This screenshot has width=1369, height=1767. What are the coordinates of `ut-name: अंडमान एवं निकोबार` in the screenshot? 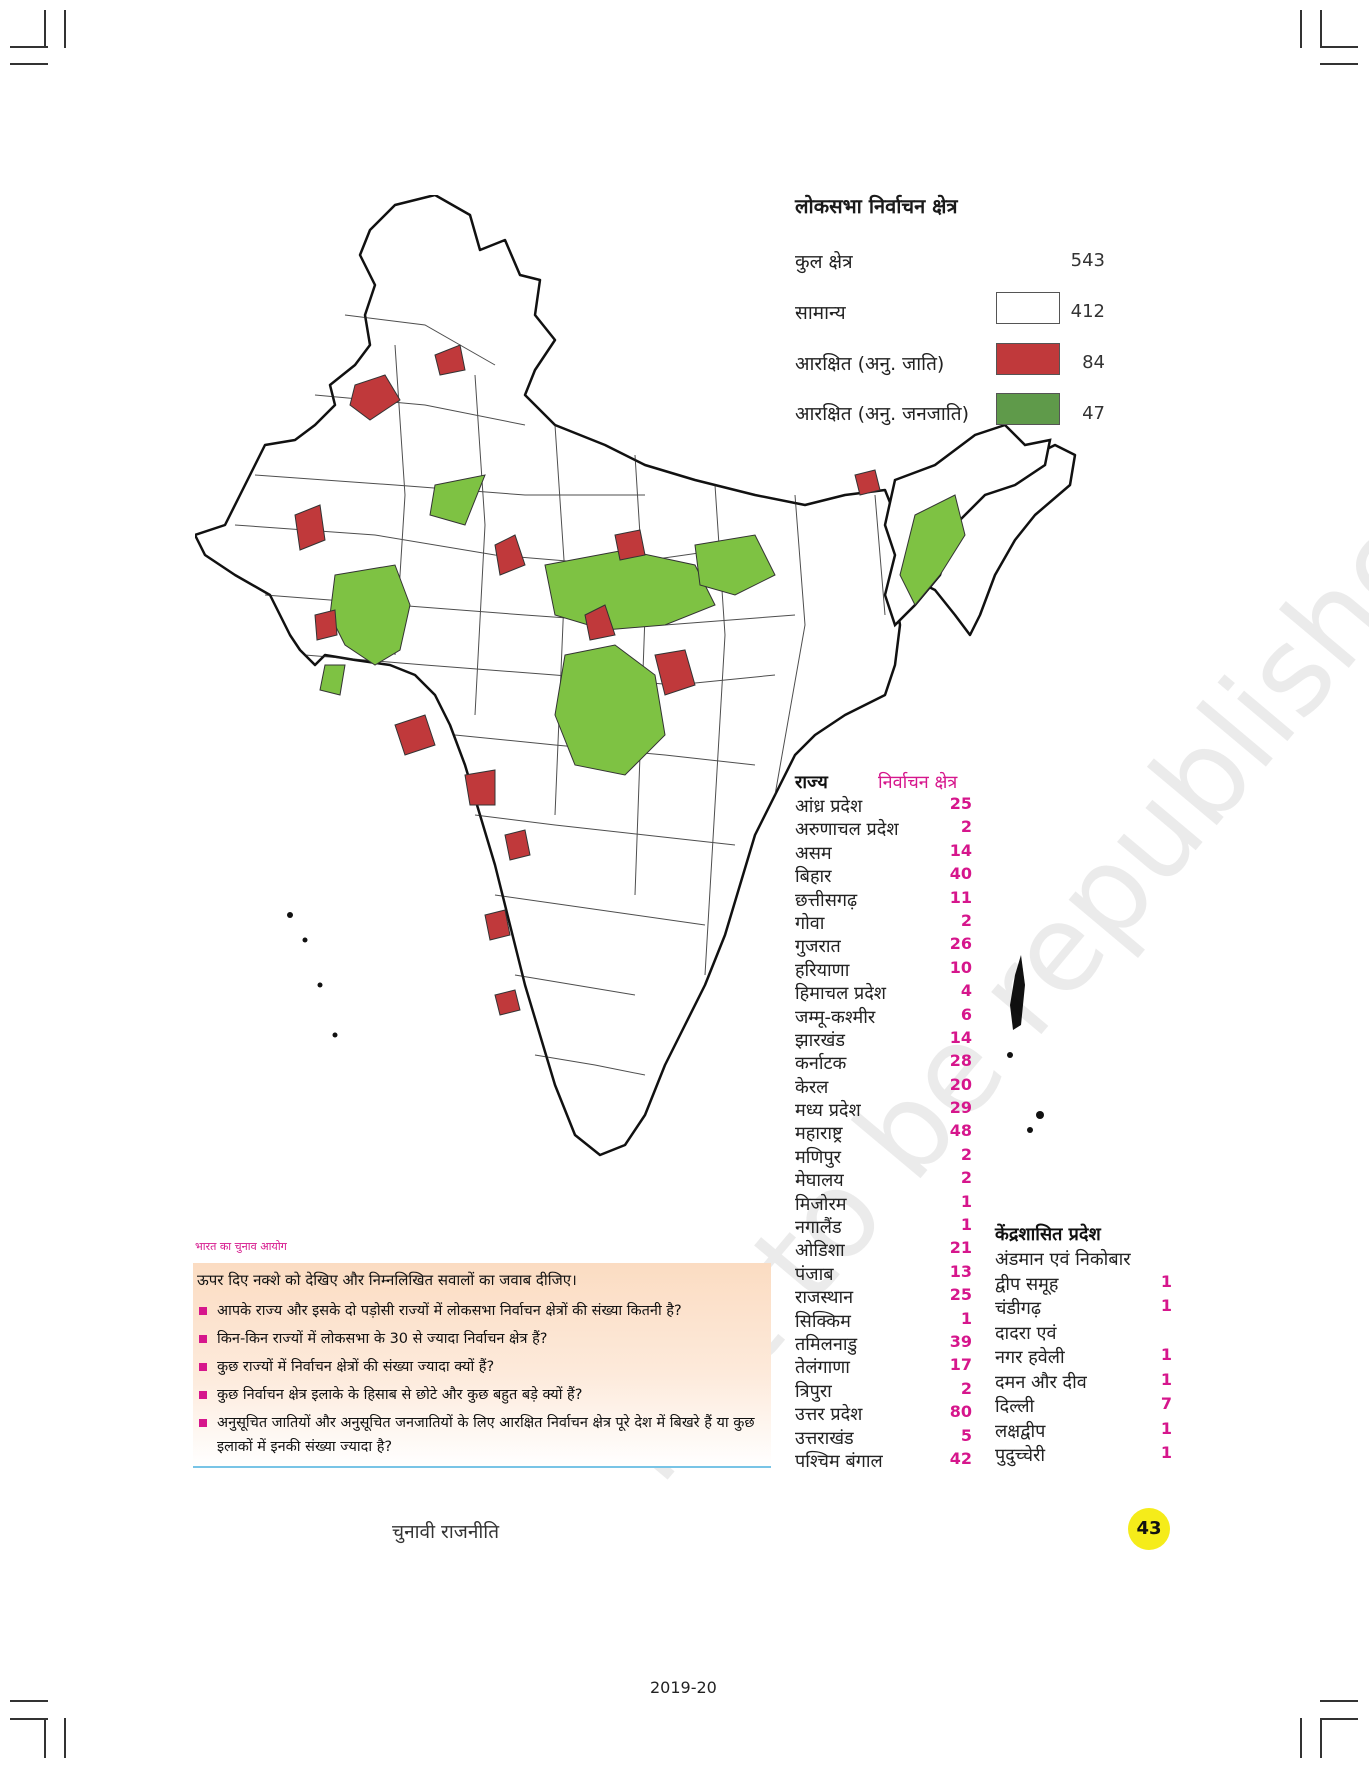 It's located at (1063, 1259).